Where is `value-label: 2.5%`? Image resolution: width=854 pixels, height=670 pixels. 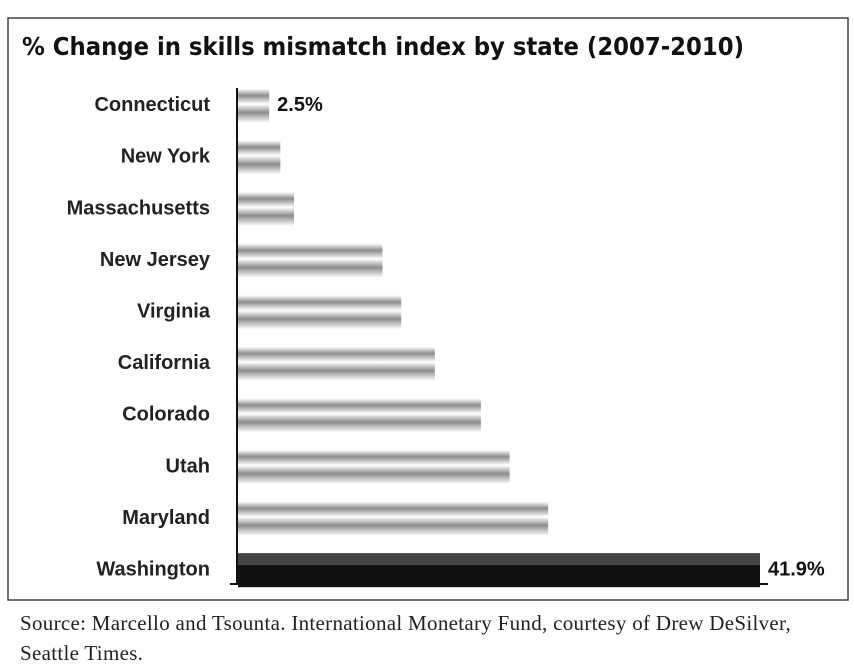 value-label: 2.5% is located at coordinates (300, 105).